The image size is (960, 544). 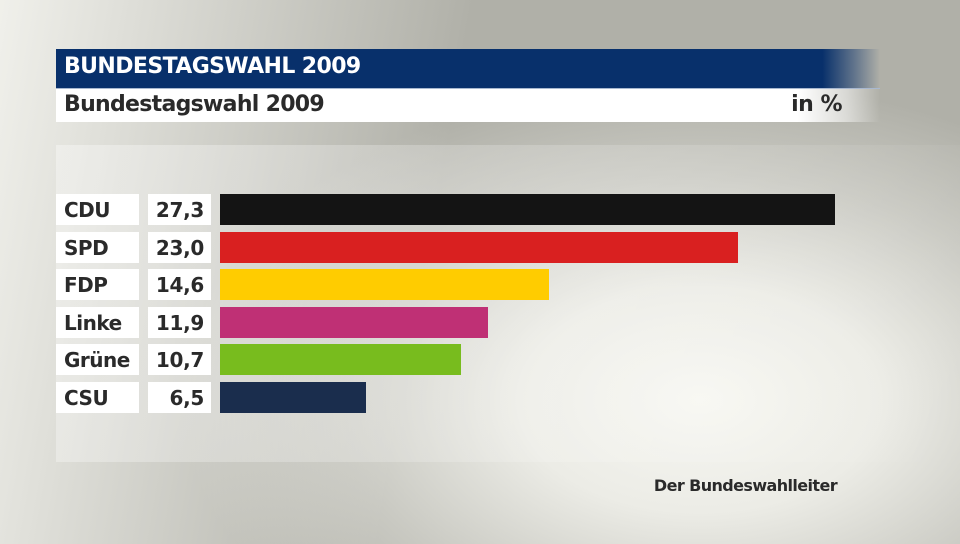 I want to click on bar-row: SPD 23,0, so click(x=496, y=247).